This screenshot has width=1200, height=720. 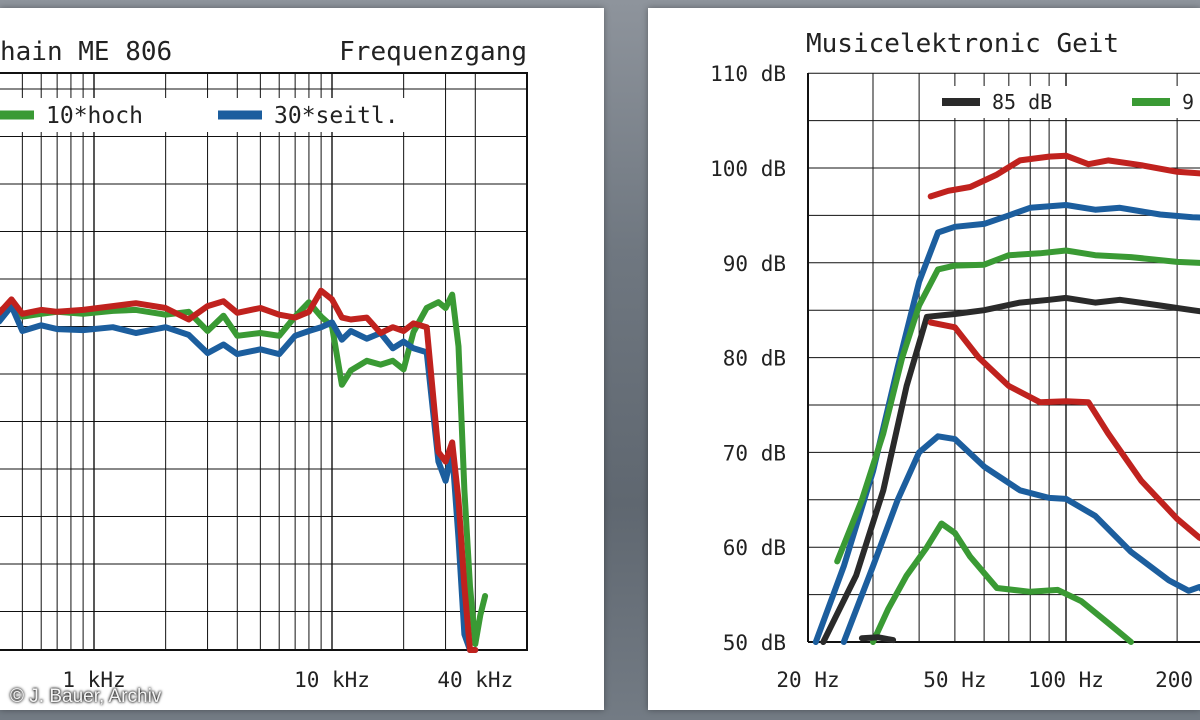 I want to click on y-tick-label: 60 dB, so click(x=754, y=548).